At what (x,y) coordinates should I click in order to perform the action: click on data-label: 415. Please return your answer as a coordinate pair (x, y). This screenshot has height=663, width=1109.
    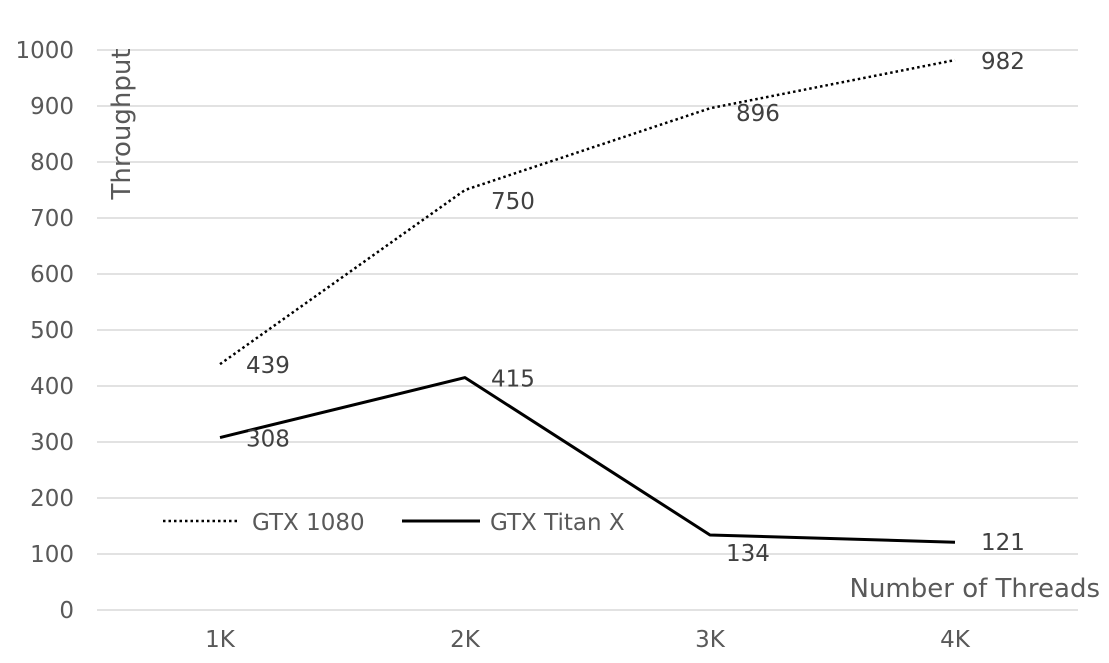
    Looking at the image, I should click on (513, 380).